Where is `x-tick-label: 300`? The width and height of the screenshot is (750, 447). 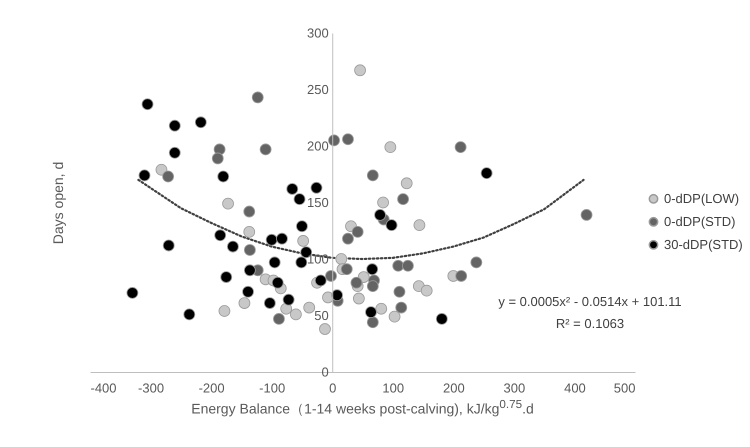
x-tick-label: 300 is located at coordinates (515, 388).